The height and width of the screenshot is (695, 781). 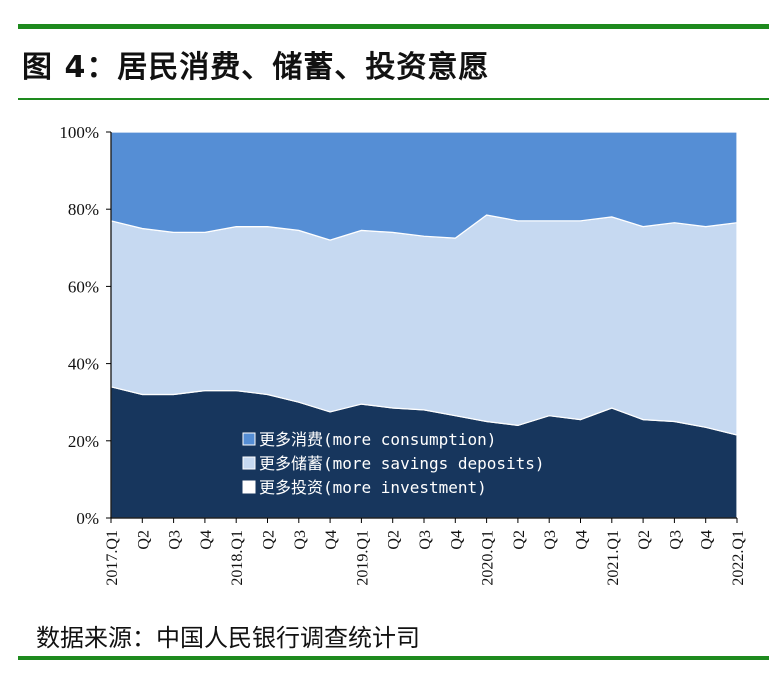 What do you see at coordinates (488, 558) in the screenshot?
I see `x-tick-label: 2020.Q1` at bounding box center [488, 558].